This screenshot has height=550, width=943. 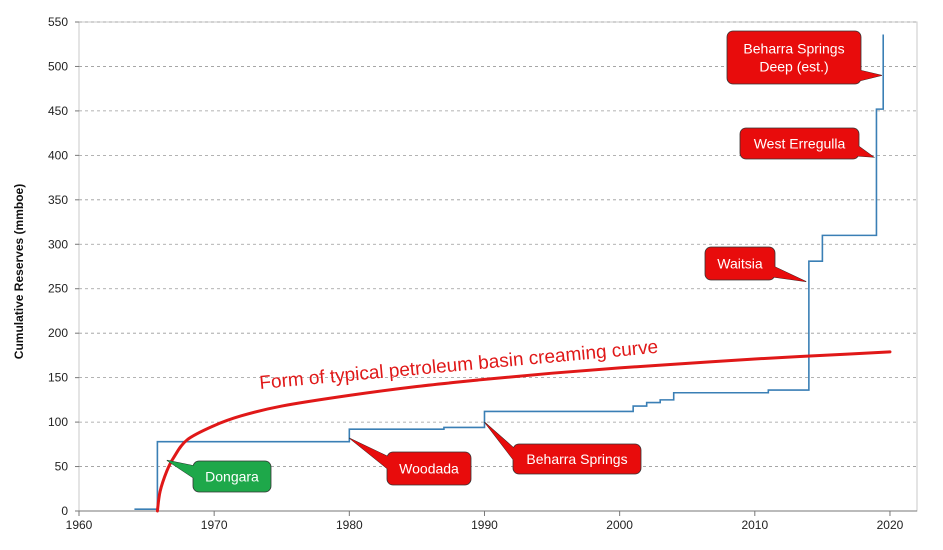 I want to click on callout-dongara: Dongara, so click(x=219, y=476).